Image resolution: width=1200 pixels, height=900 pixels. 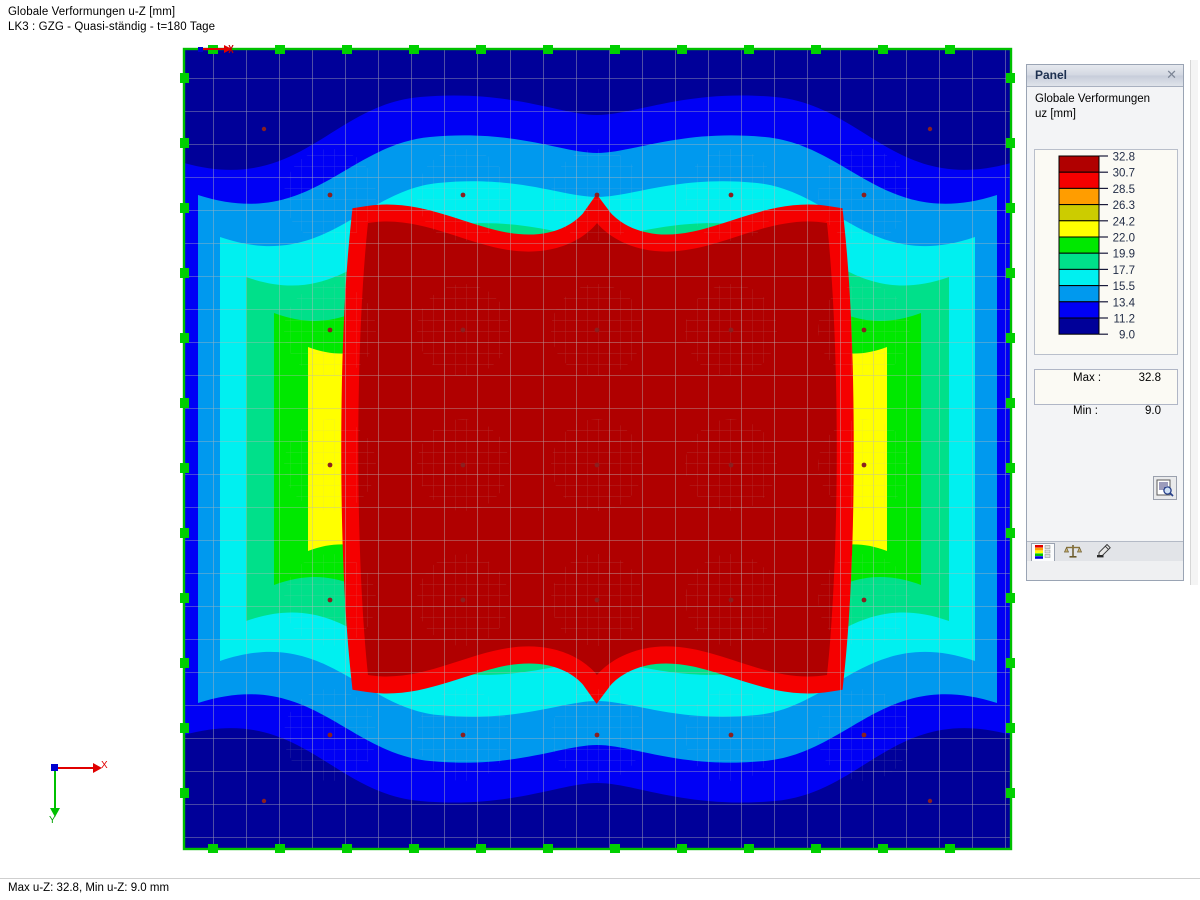 What do you see at coordinates (1124, 174) in the screenshot?
I see `legend-tick-label: 30.7` at bounding box center [1124, 174].